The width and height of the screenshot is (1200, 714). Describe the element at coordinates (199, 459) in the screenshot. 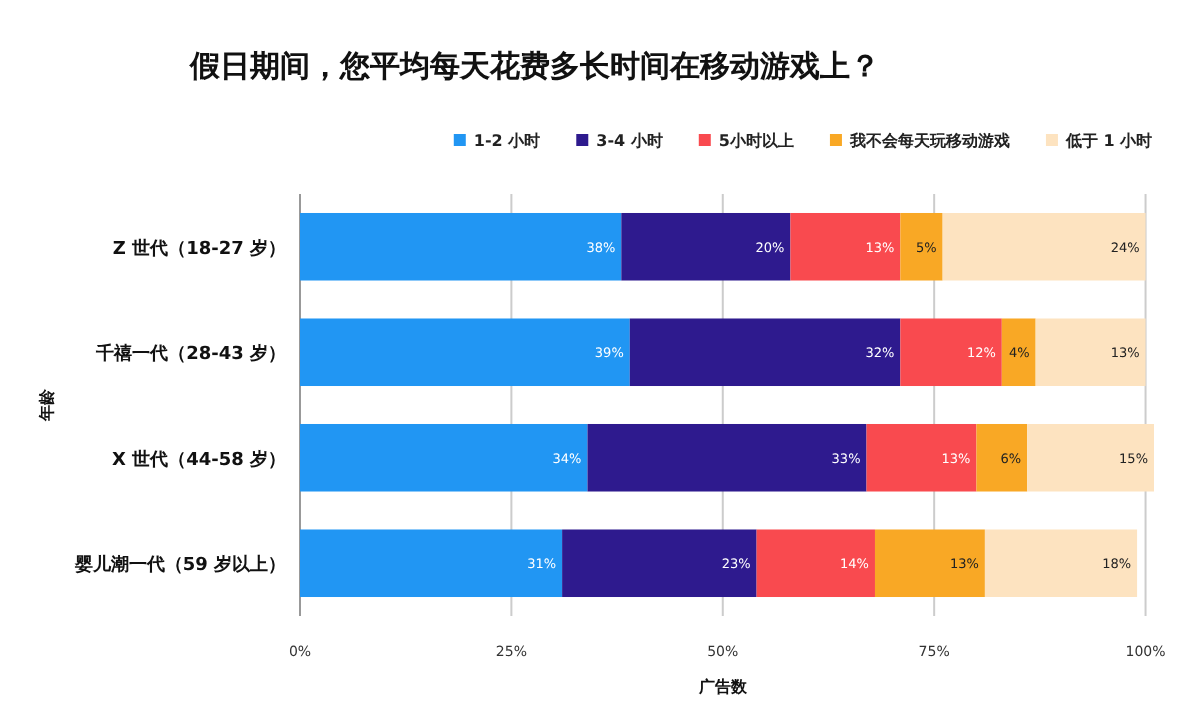

I see `y-tick-label: X 世代（44-58 岁）` at that location.